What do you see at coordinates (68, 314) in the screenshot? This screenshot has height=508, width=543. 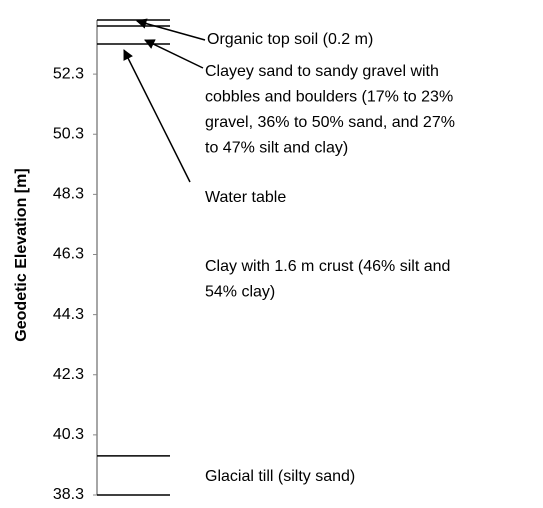 I see `y-tick-label: 44.3` at bounding box center [68, 314].